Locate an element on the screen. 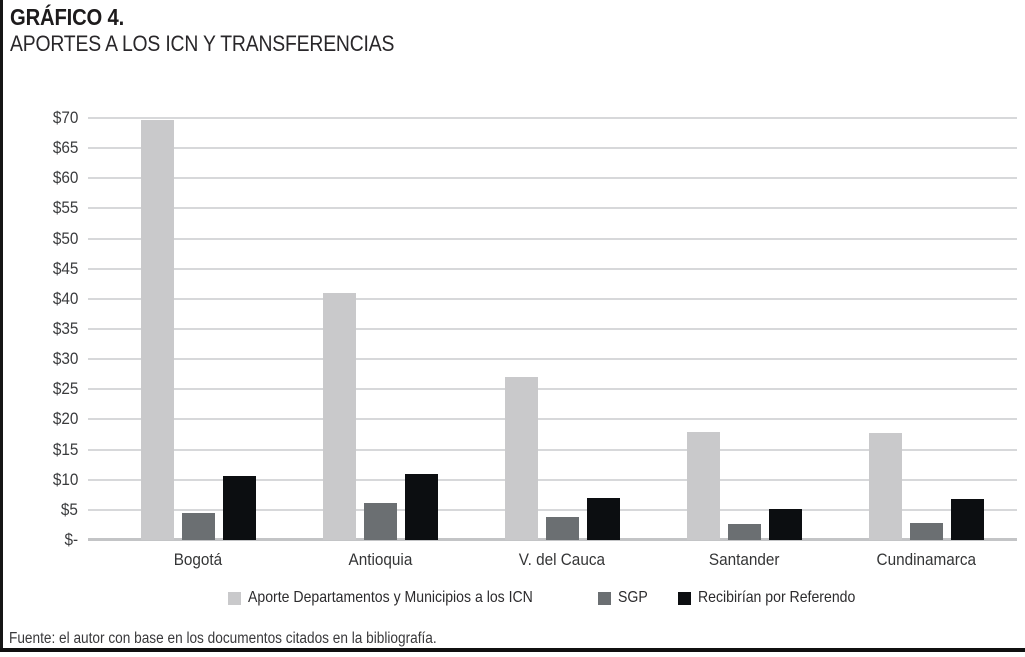  y-axis-tick-label-text: $10 is located at coordinates (65, 479).